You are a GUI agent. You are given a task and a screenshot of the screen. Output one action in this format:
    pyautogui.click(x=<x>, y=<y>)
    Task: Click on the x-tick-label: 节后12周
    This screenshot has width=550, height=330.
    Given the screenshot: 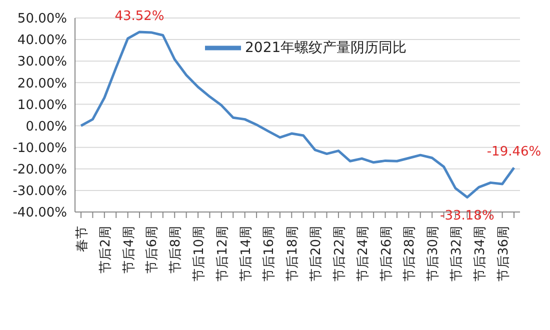 What is the action you would take?
    pyautogui.click(x=222, y=254)
    